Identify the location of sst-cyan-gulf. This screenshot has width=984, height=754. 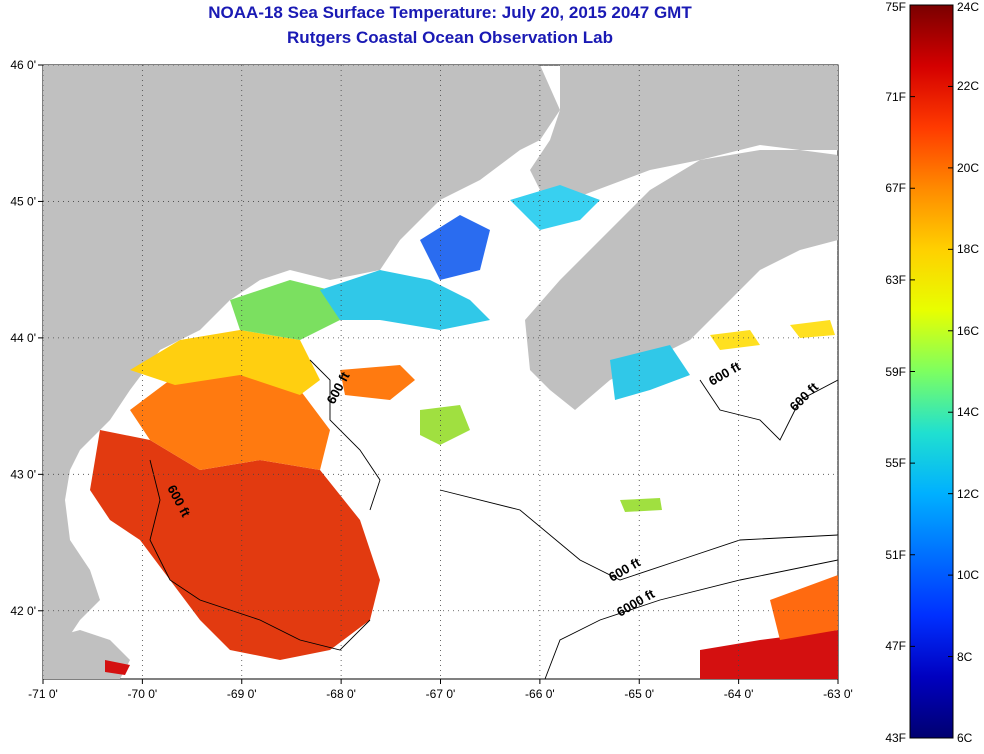
(405, 300).